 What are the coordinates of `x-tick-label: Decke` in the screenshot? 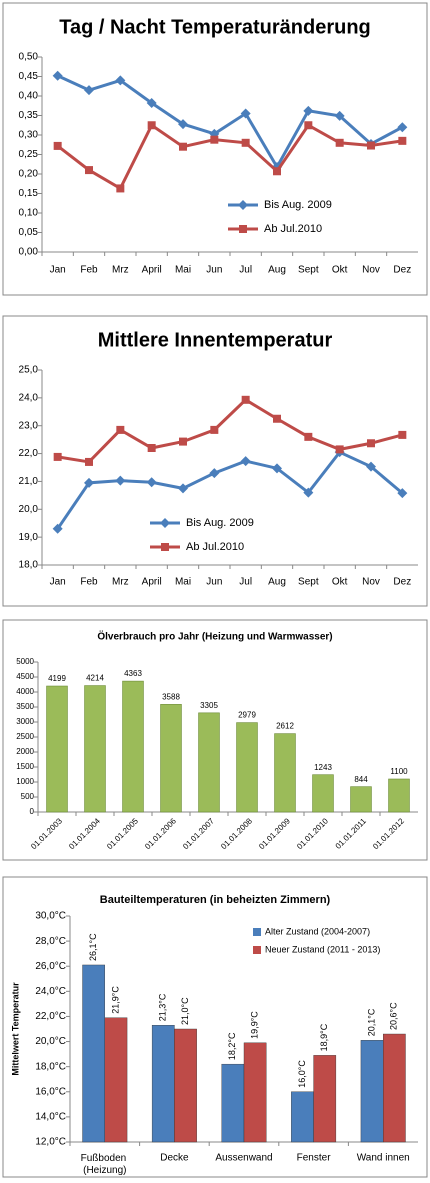 It's located at (174, 1158).